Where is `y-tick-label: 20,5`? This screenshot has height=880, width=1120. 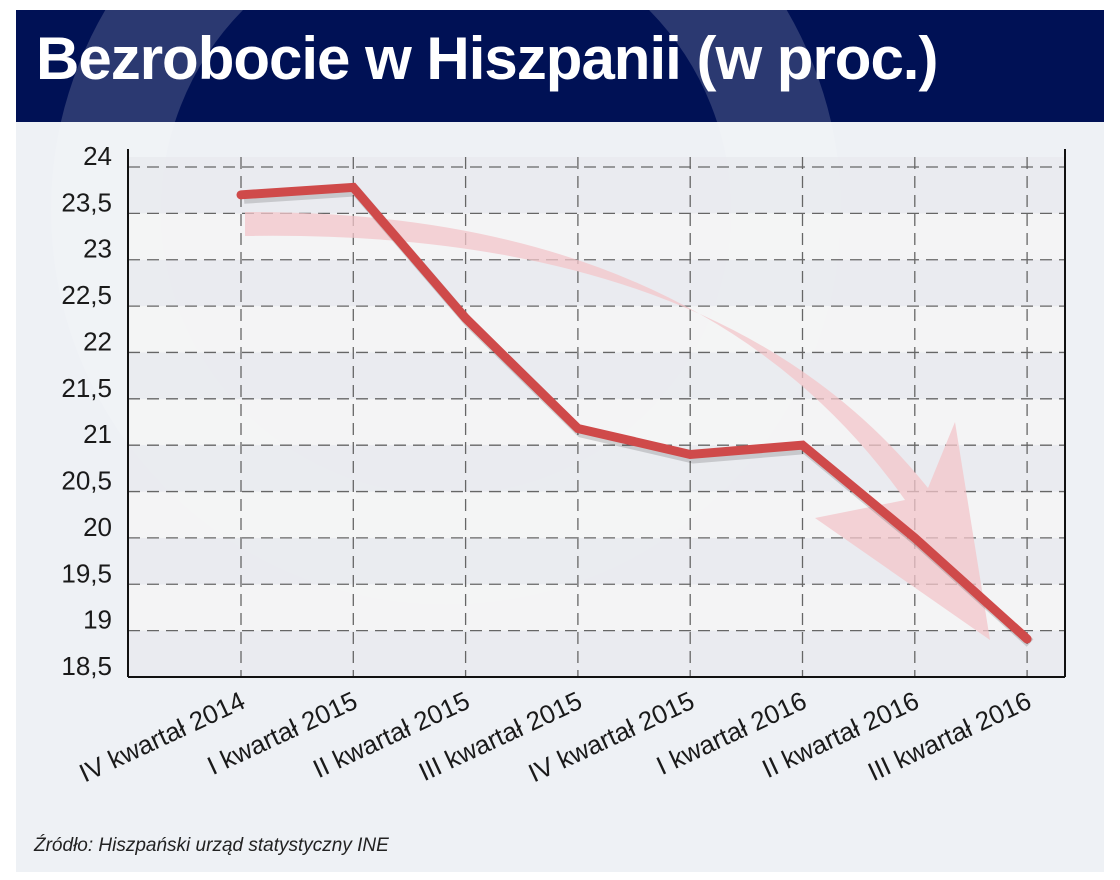 y-tick-label: 20,5 is located at coordinates (86, 481).